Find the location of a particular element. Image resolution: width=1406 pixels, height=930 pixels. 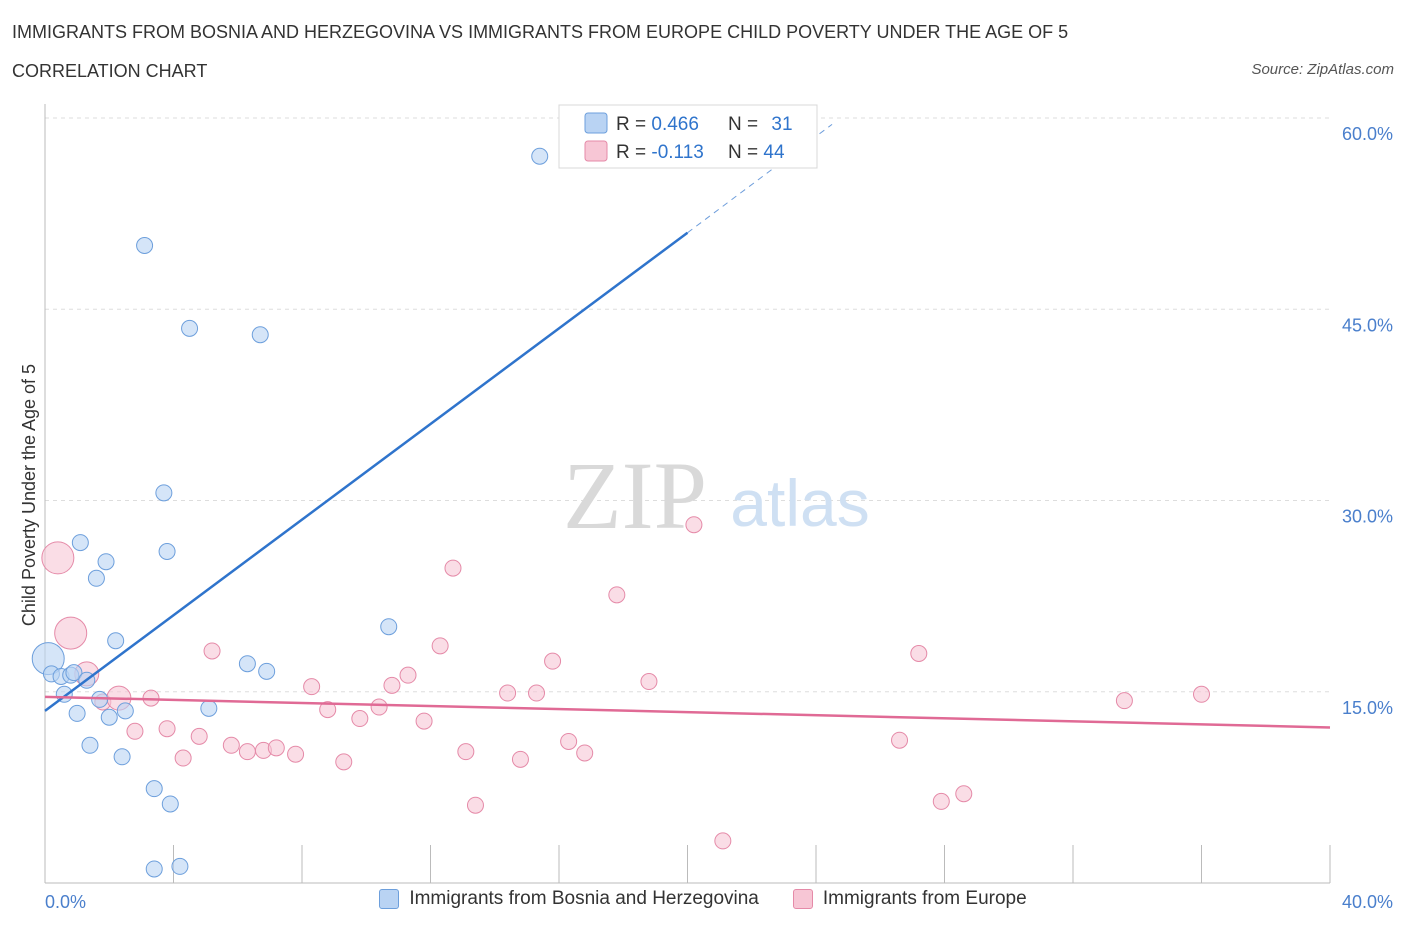

stats-n-value-1: 31 is located at coordinates (781, 124).